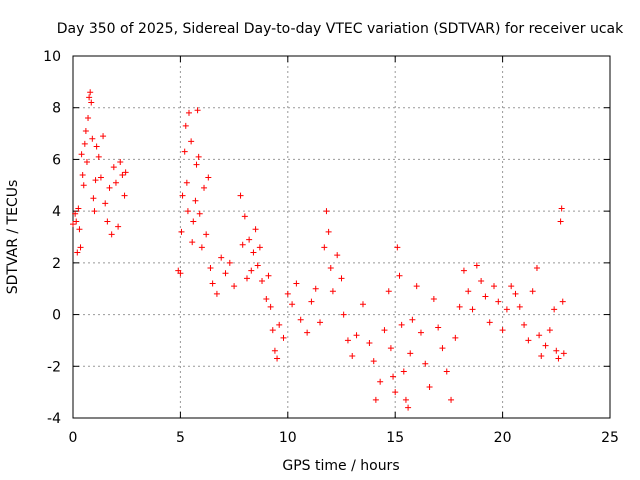  I want to click on x-tick-label: 25, so click(610, 438).